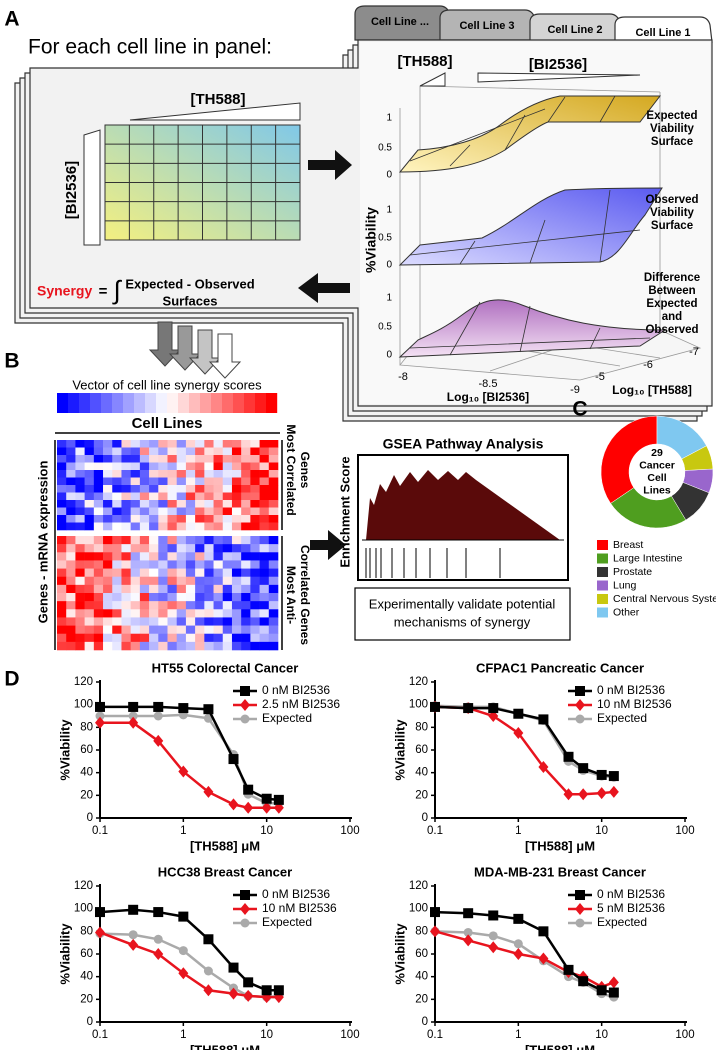 Image resolution: width=716 pixels, height=1050 pixels. I want to click on tab-label: Cell Line 3, so click(486, 26).